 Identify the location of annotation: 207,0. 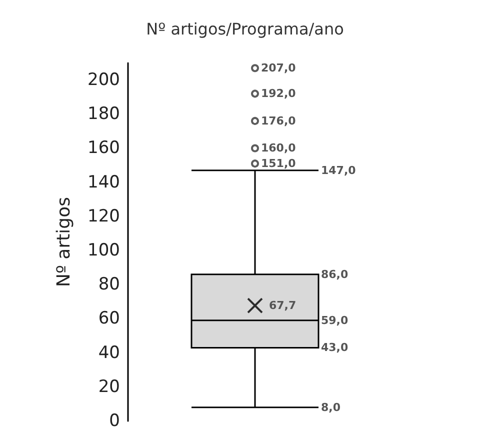
(278, 68).